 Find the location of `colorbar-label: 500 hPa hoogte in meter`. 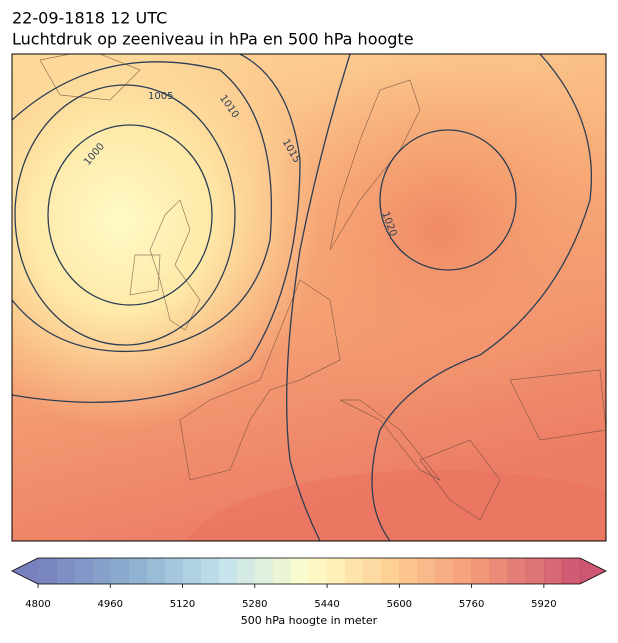

colorbar-label: 500 hPa hoogte in meter is located at coordinates (309, 620).